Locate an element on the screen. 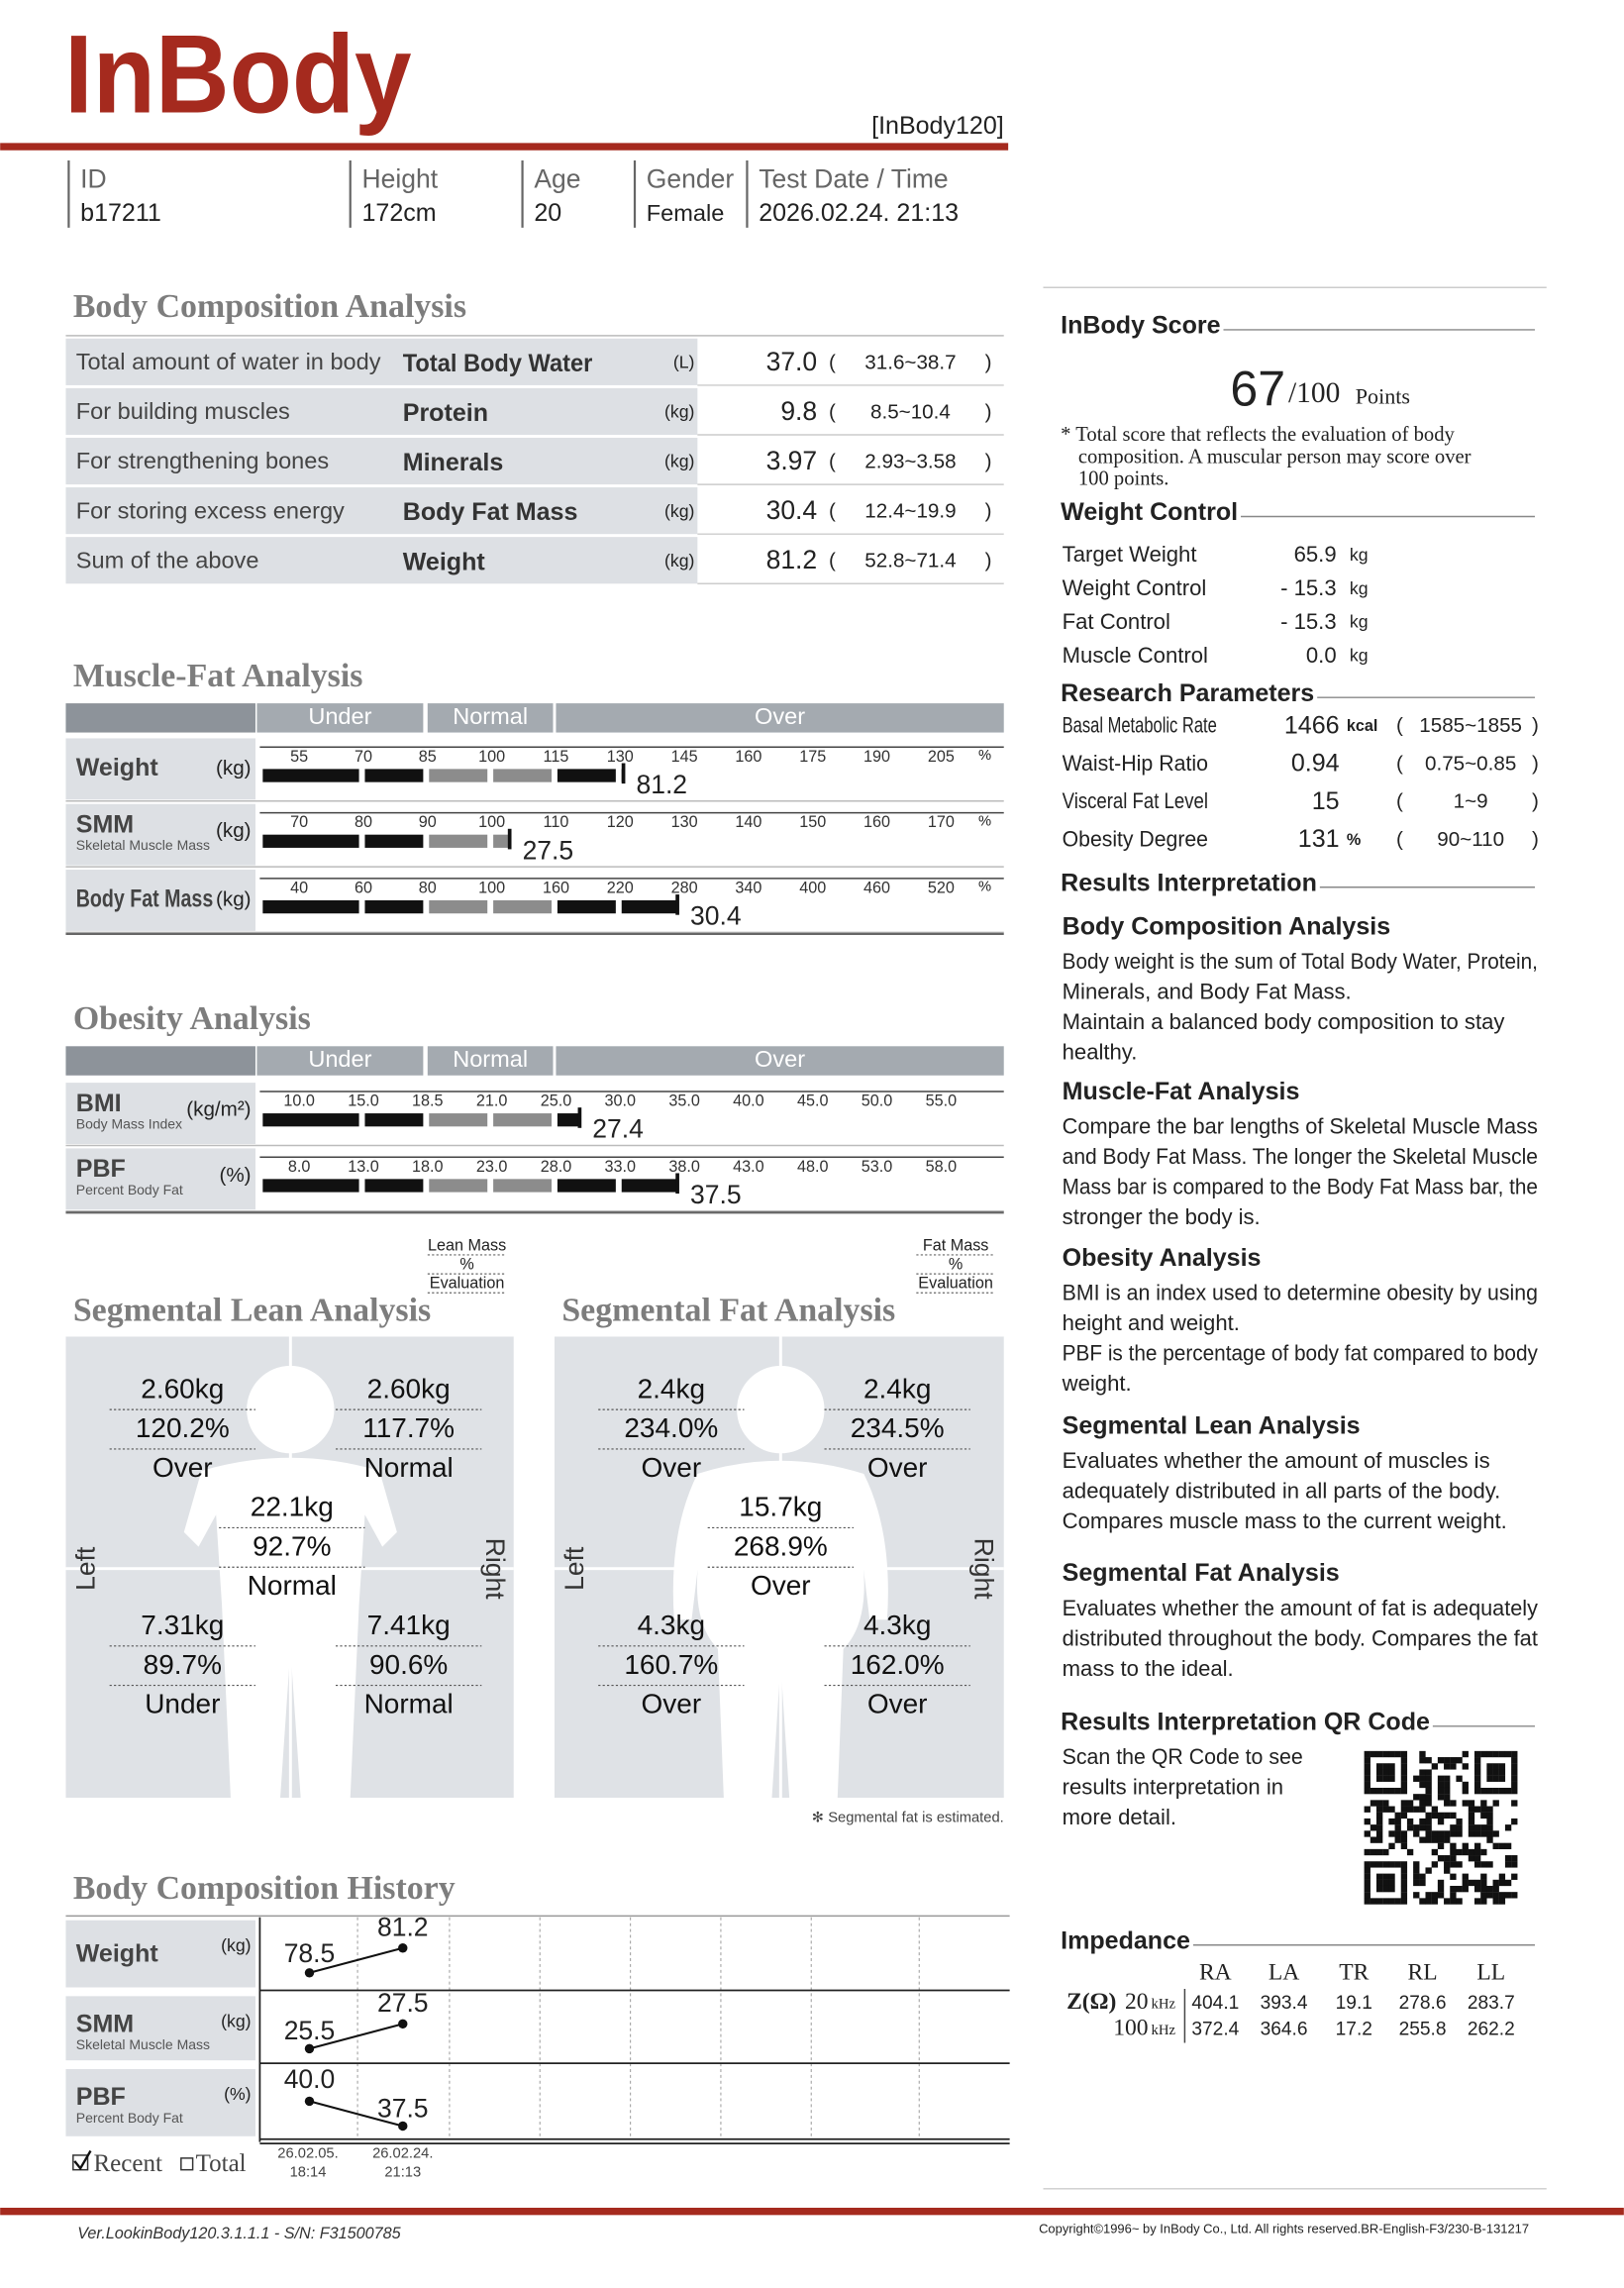 This screenshot has width=1624, height=2288. segment-percent: 234.0% is located at coordinates (671, 1427).